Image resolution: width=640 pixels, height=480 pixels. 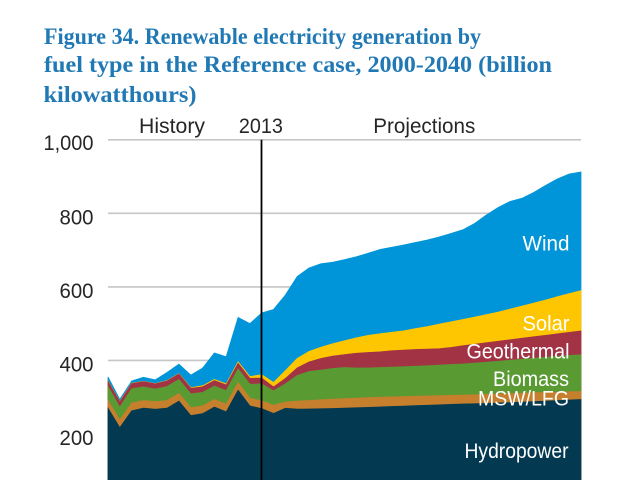 I want to click on svg-text: kilowatthours), so click(x=120, y=94).